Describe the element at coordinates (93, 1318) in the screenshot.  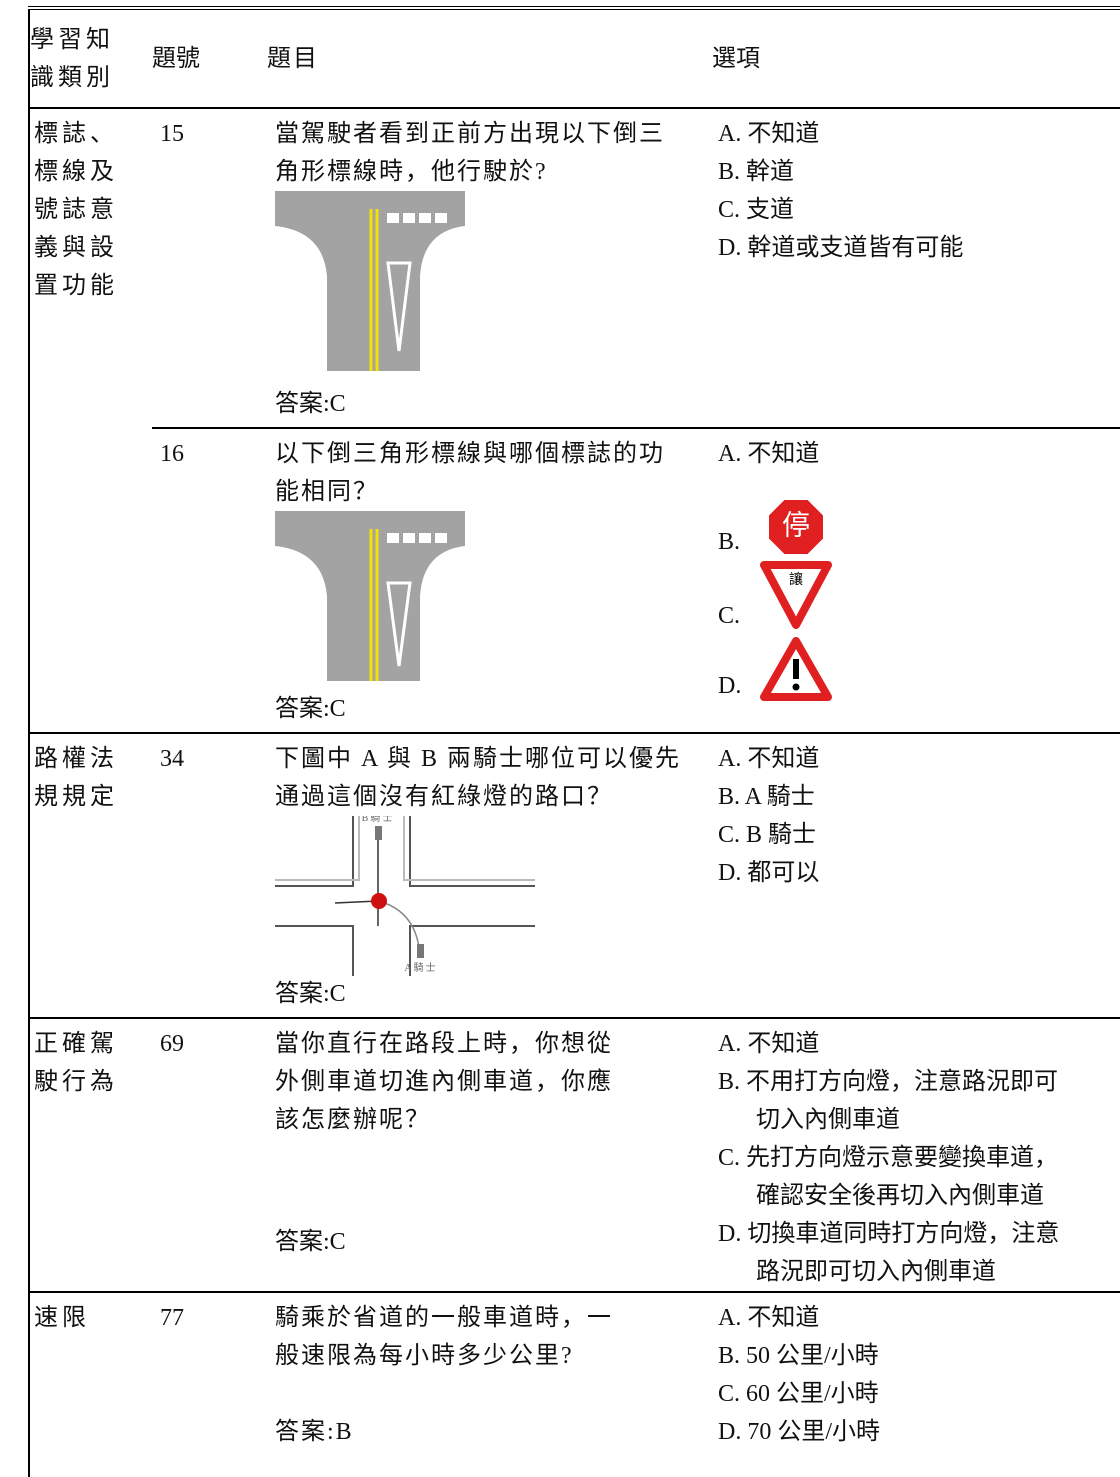
I see `text-lines: 速限` at that location.